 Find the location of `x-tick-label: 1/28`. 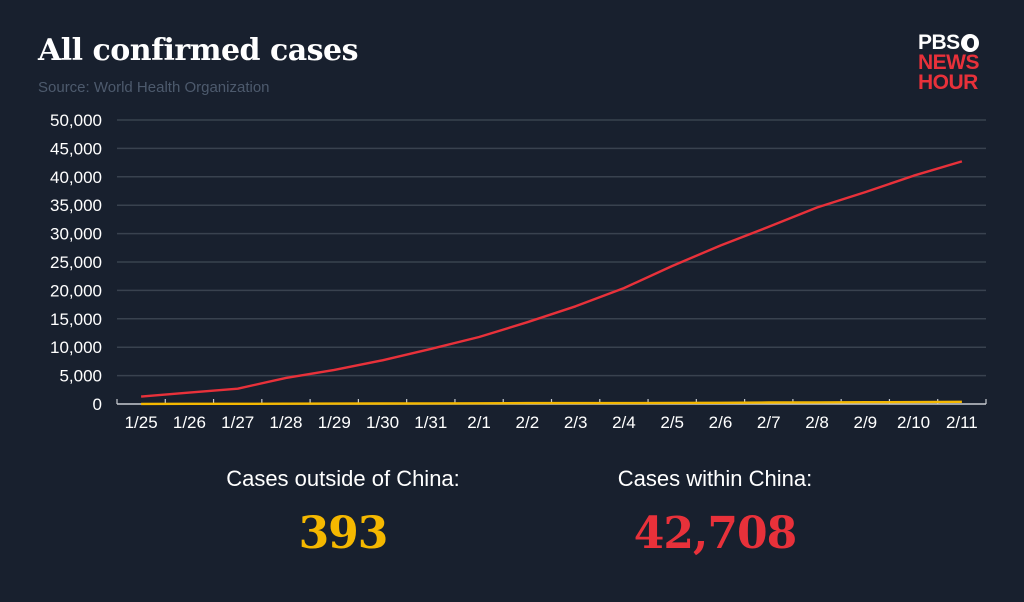

x-tick-label: 1/28 is located at coordinates (285, 422).